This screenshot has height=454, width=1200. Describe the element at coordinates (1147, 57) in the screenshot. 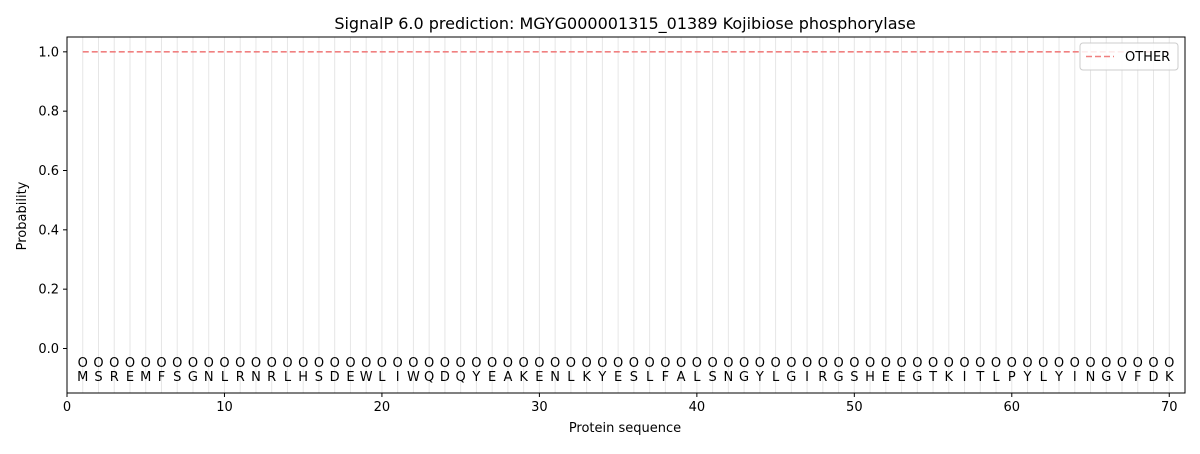

I see `legend-label-other: OTHER` at that location.